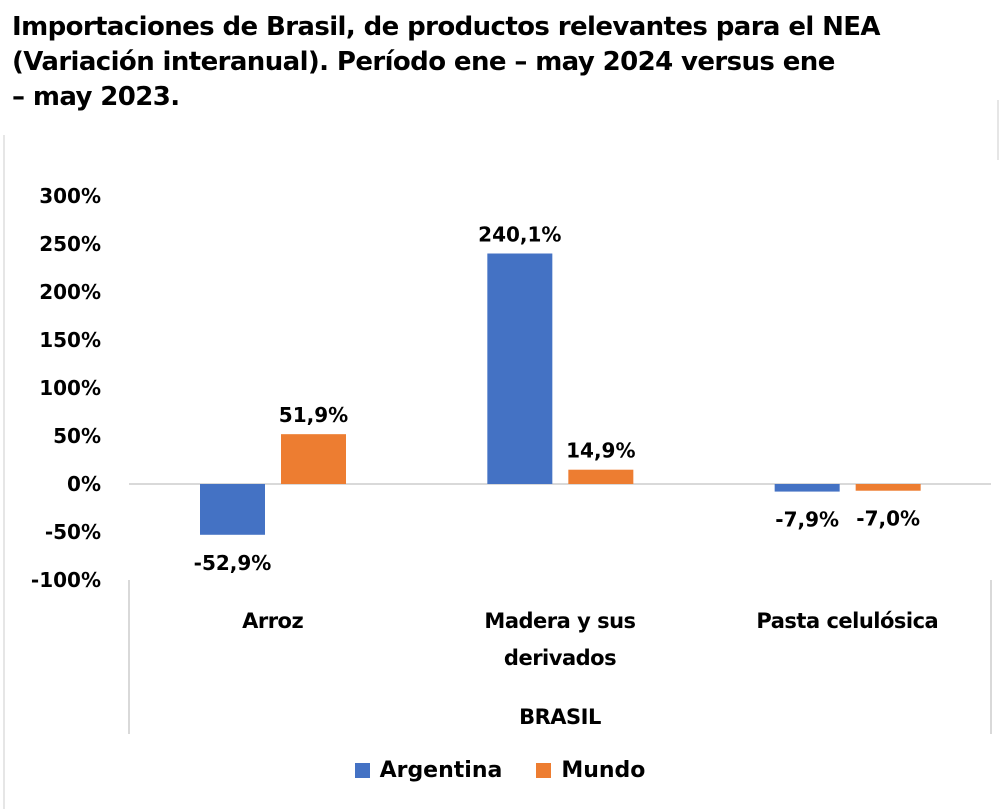 The width and height of the screenshot is (1000, 809). Describe the element at coordinates (519, 235) in the screenshot. I see `data-label-argentina-1: 240,1%` at that location.